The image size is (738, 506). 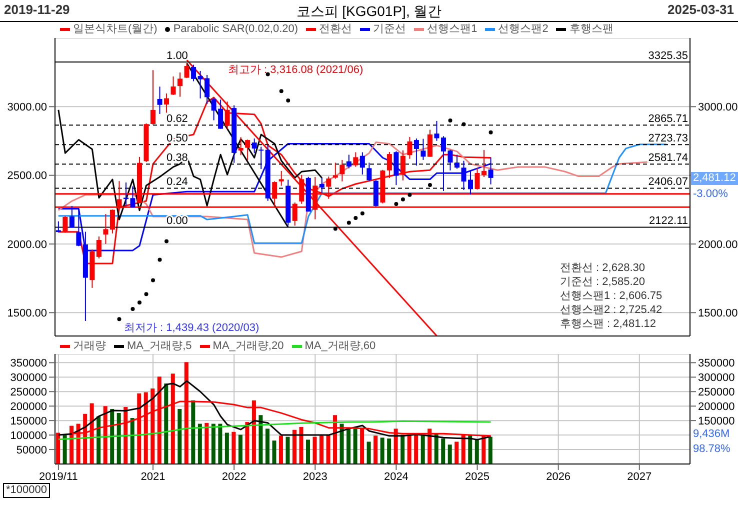 I want to click on legend-label: 전환선, so click(x=335, y=29).